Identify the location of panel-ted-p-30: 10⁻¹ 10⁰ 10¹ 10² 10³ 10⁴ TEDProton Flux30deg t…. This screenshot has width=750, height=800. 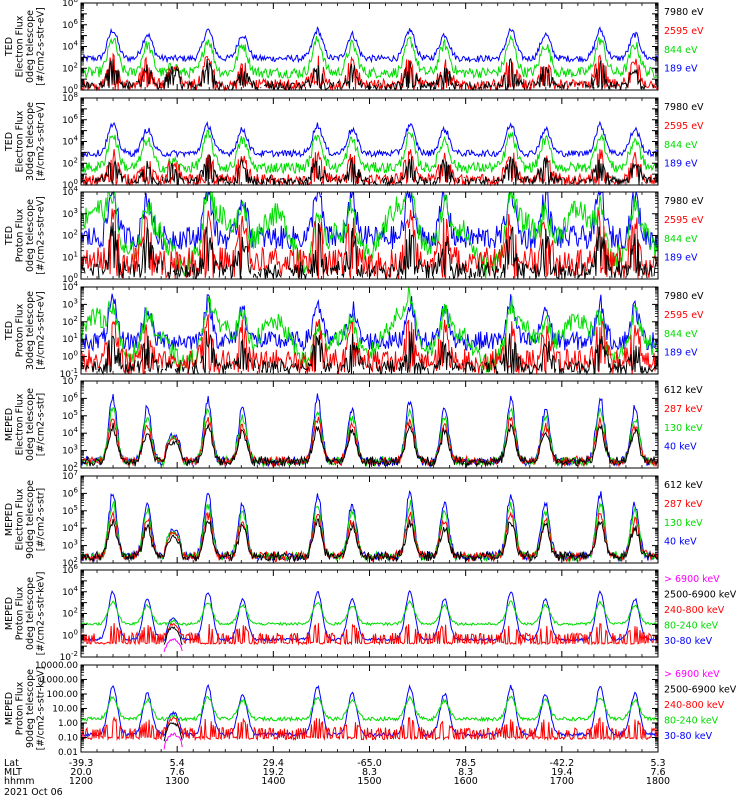
(354, 330).